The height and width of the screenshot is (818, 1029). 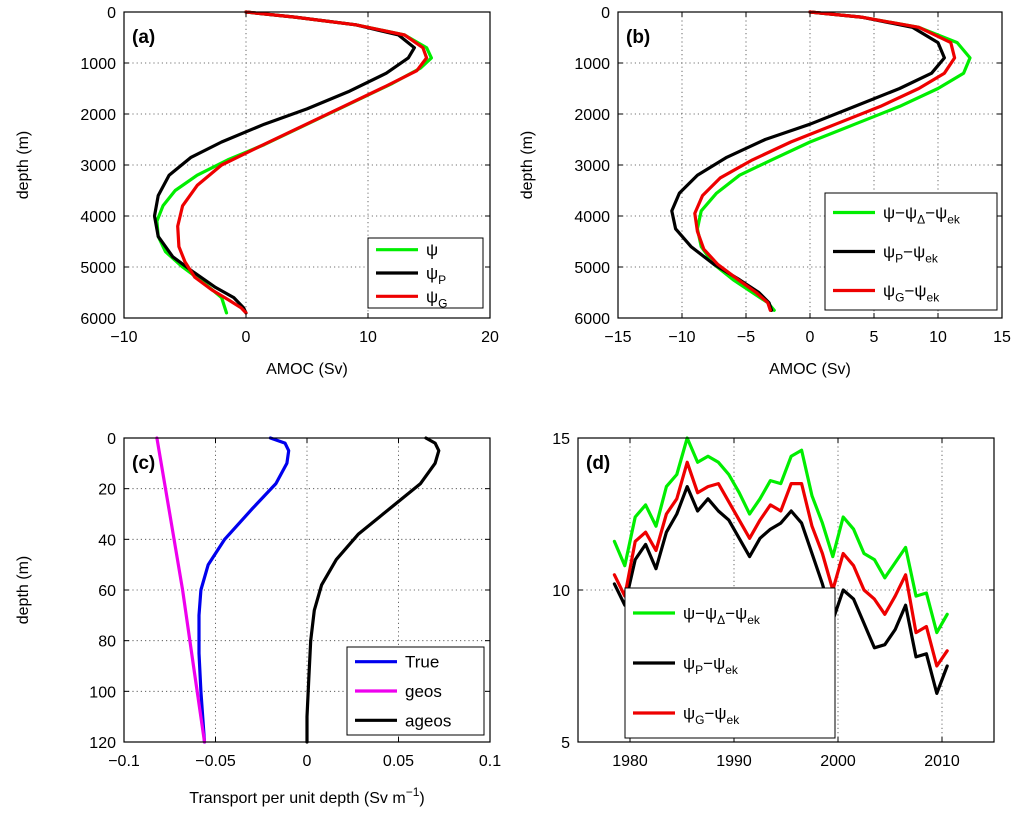 I want to click on x-tick-label: 0.1, so click(x=490, y=761).